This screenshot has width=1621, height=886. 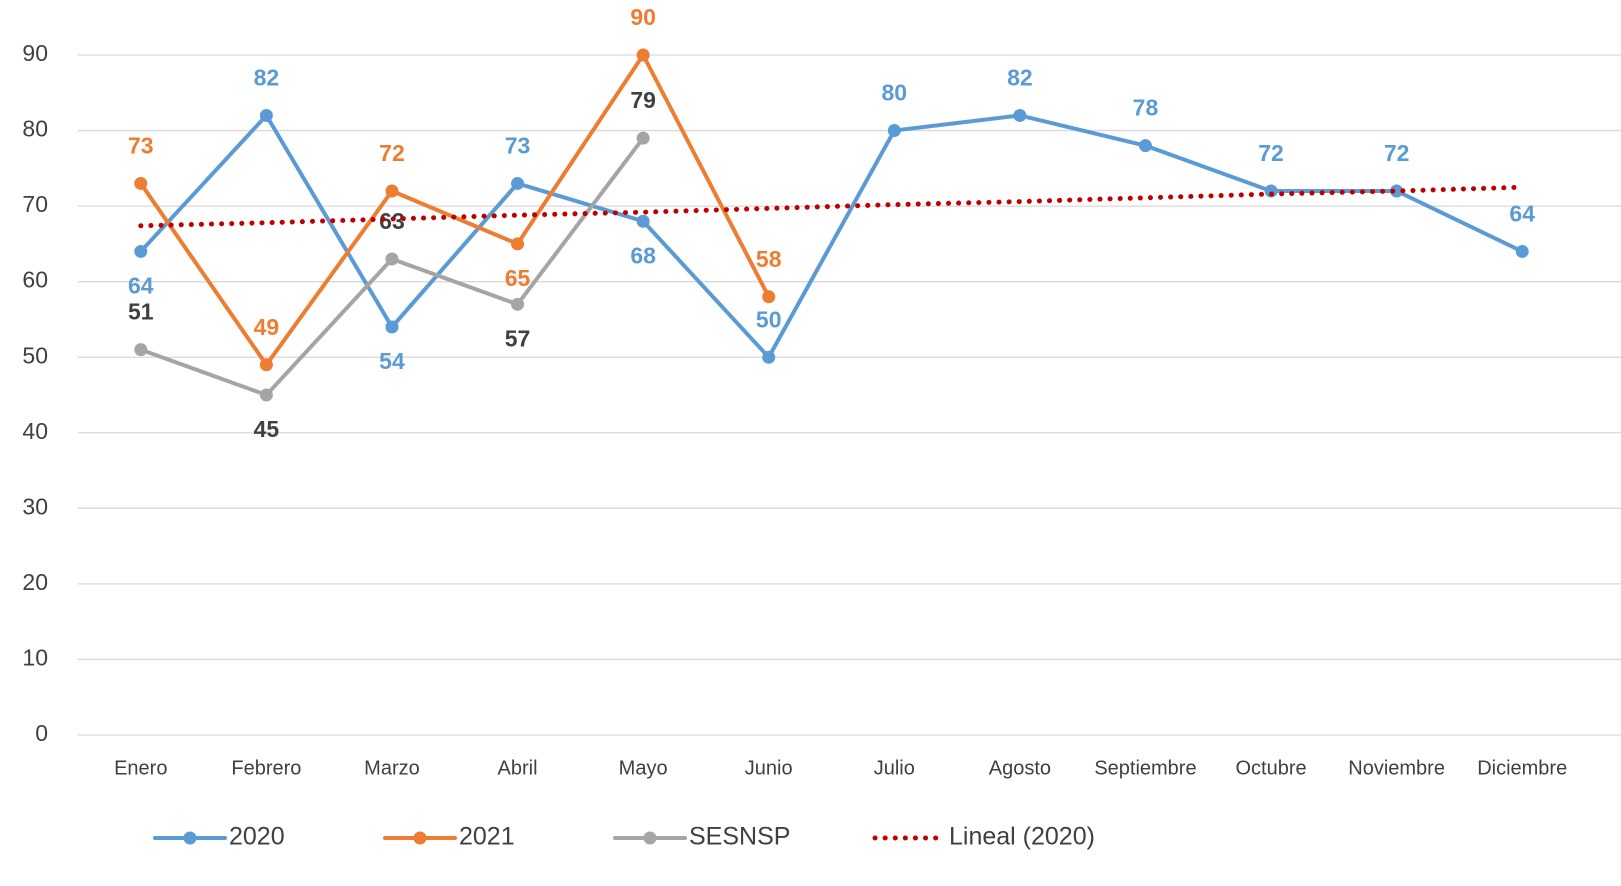 I want to click on x-tick-label: Agosto, so click(x=1020, y=768).